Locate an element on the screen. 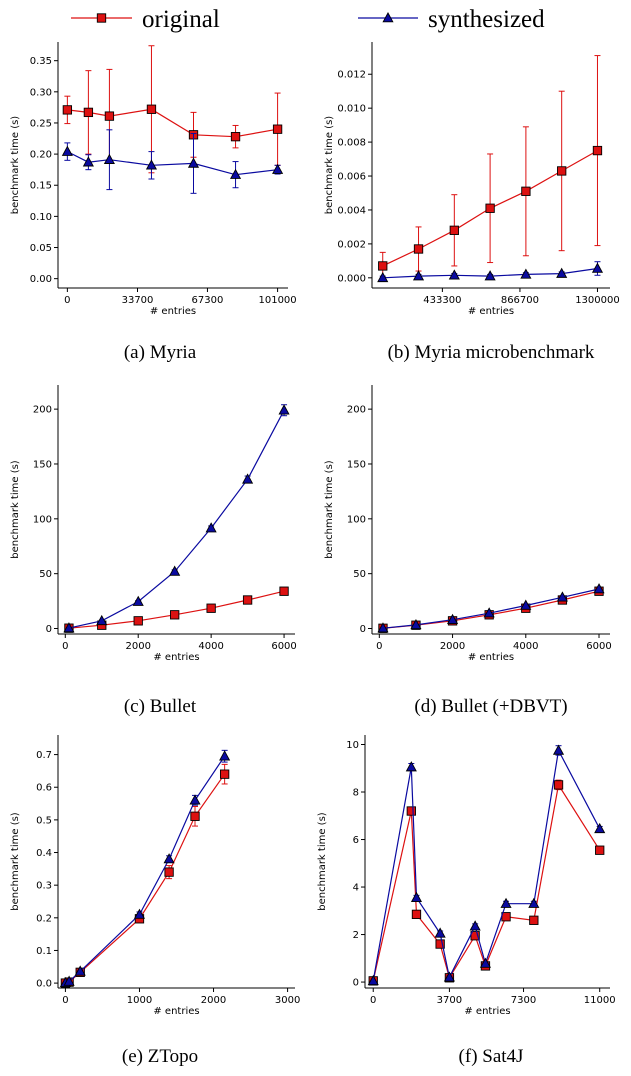  y-tick-label: 0.7 is located at coordinates (44, 755).